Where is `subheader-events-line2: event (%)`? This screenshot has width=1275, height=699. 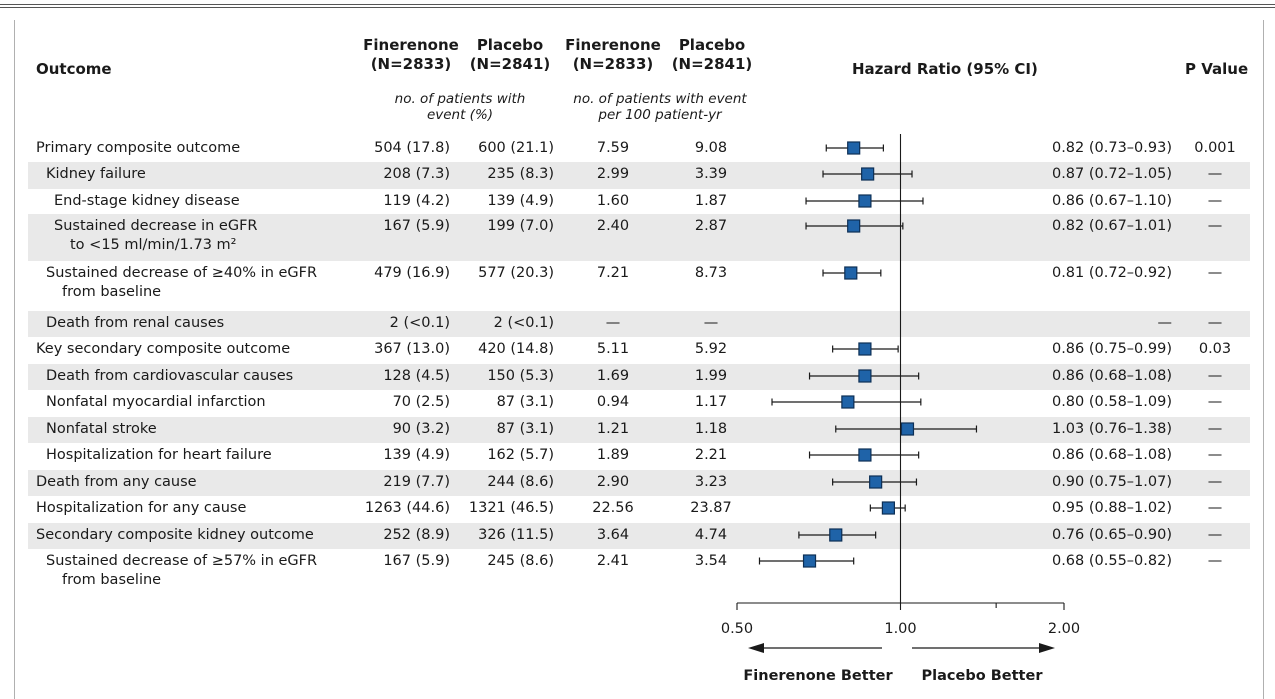 subheader-events-line2: event (%) is located at coordinates (460, 115).